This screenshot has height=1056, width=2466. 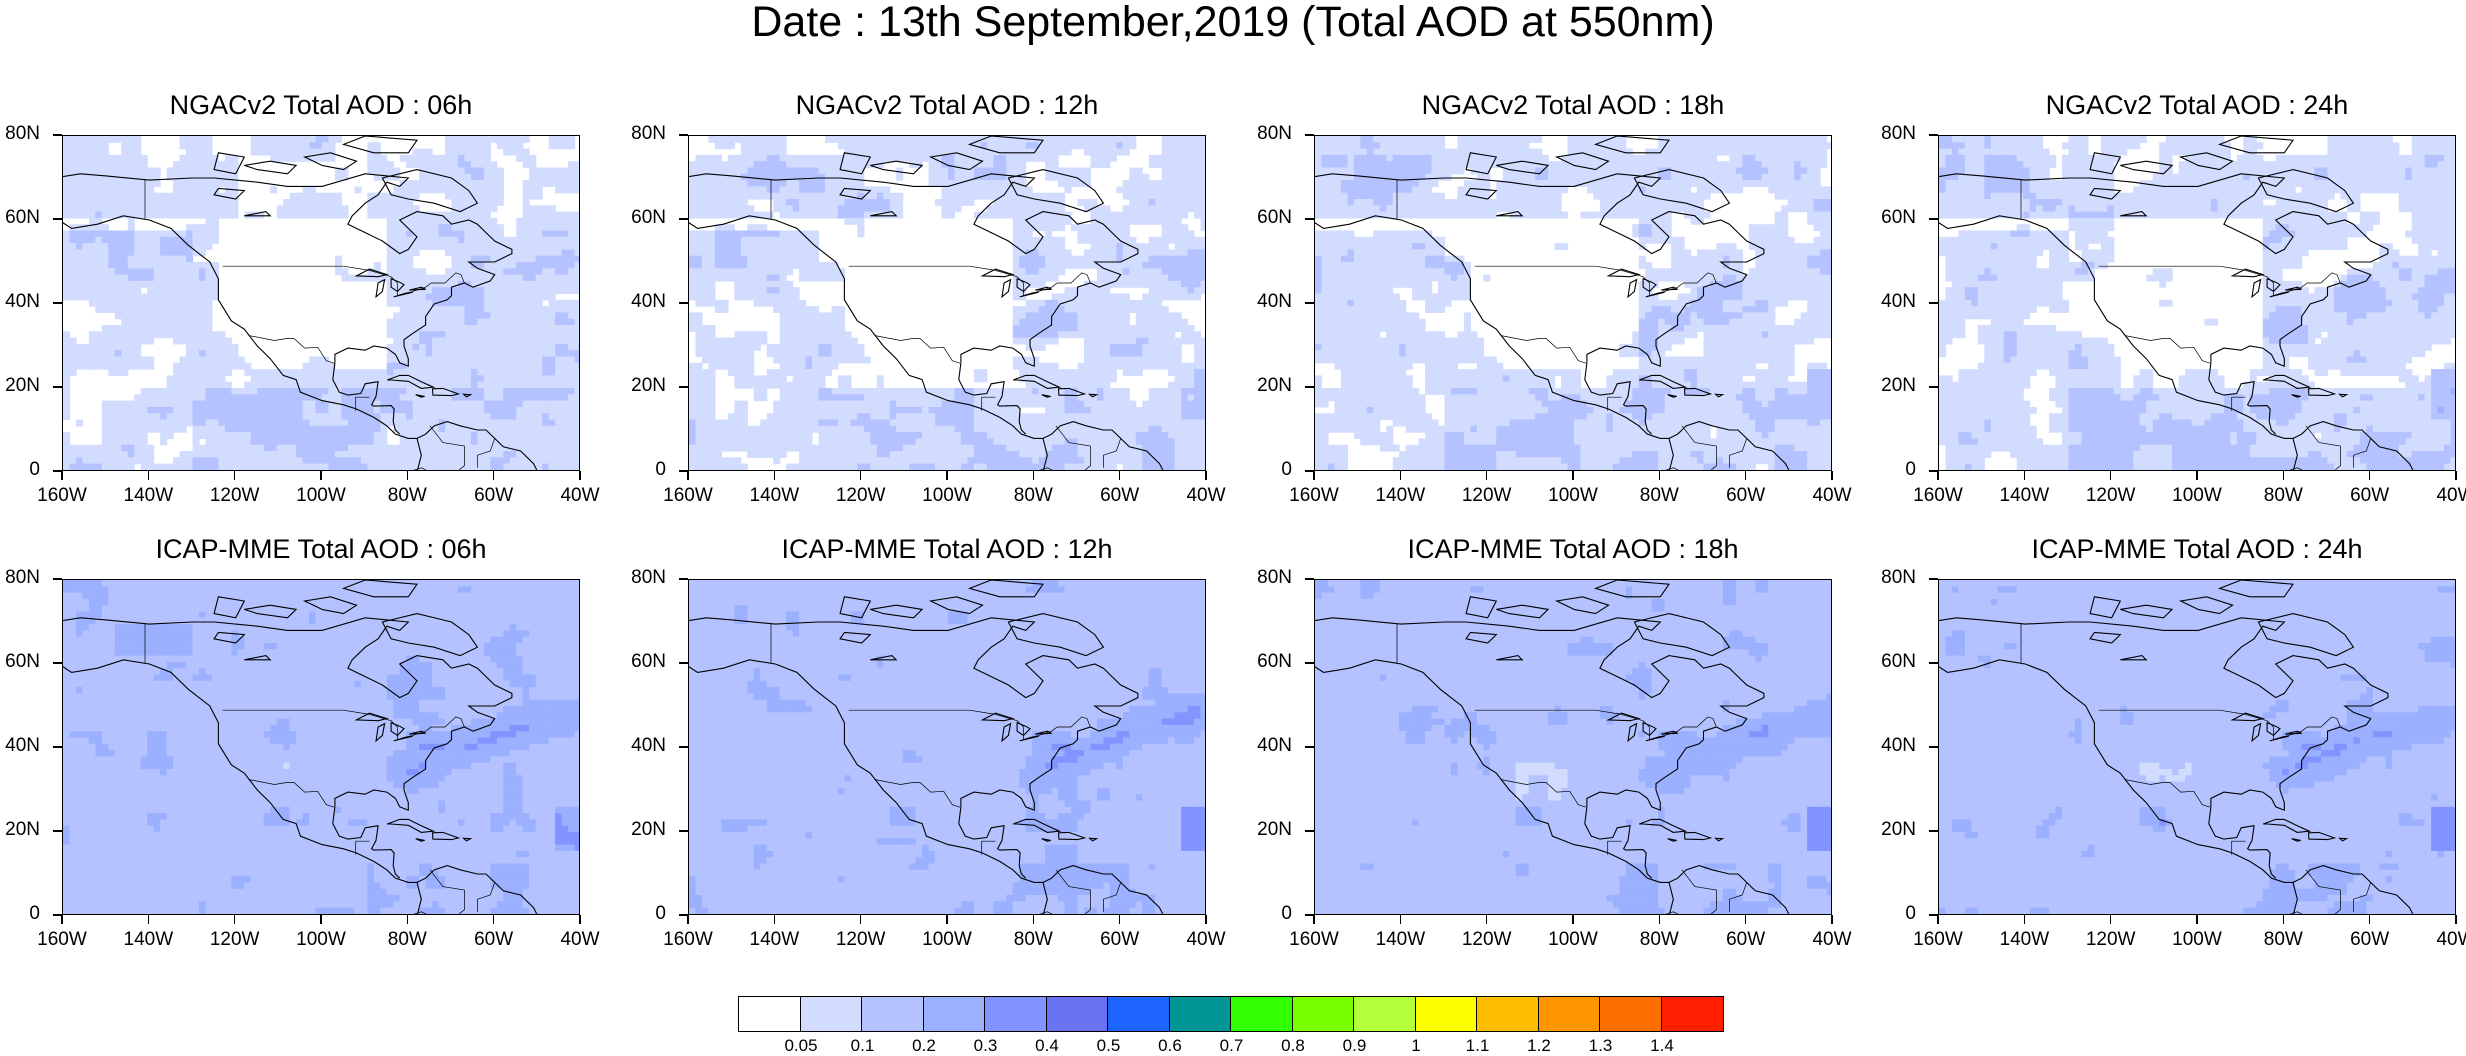 I want to click on border-line, so click(x=343, y=281).